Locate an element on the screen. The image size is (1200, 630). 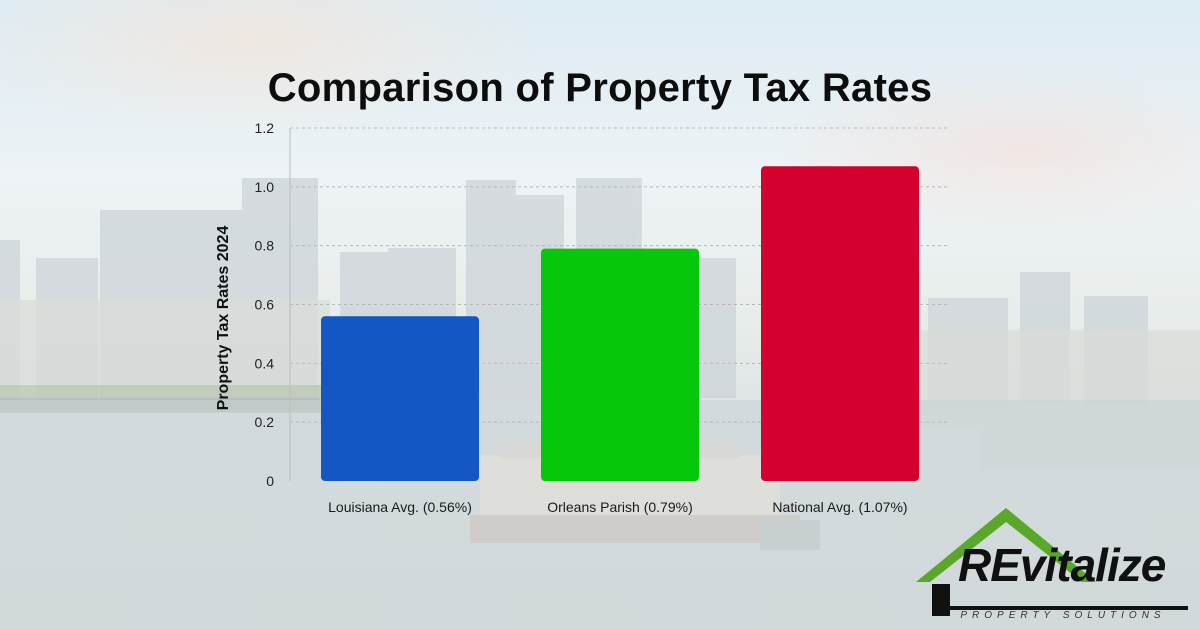
house-roof-icon is located at coordinates (1052, 562).